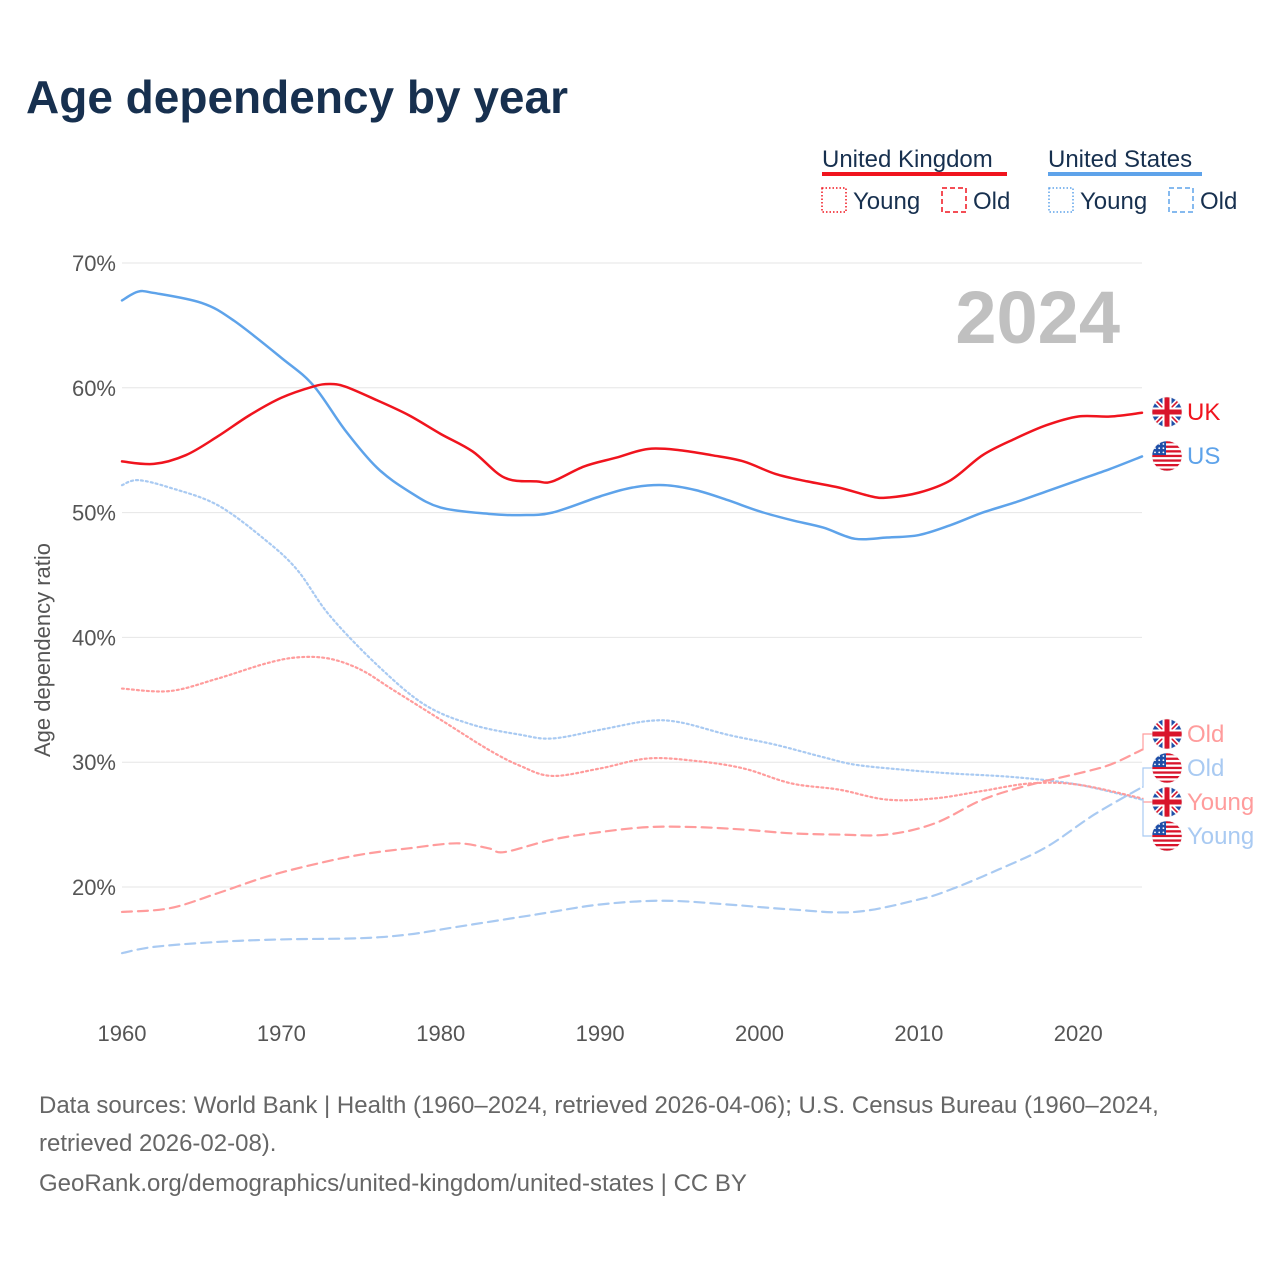 Image resolution: width=1280 pixels, height=1280 pixels. Describe the element at coordinates (632, 728) in the screenshot. I see `series-line-uk-young` at that location.